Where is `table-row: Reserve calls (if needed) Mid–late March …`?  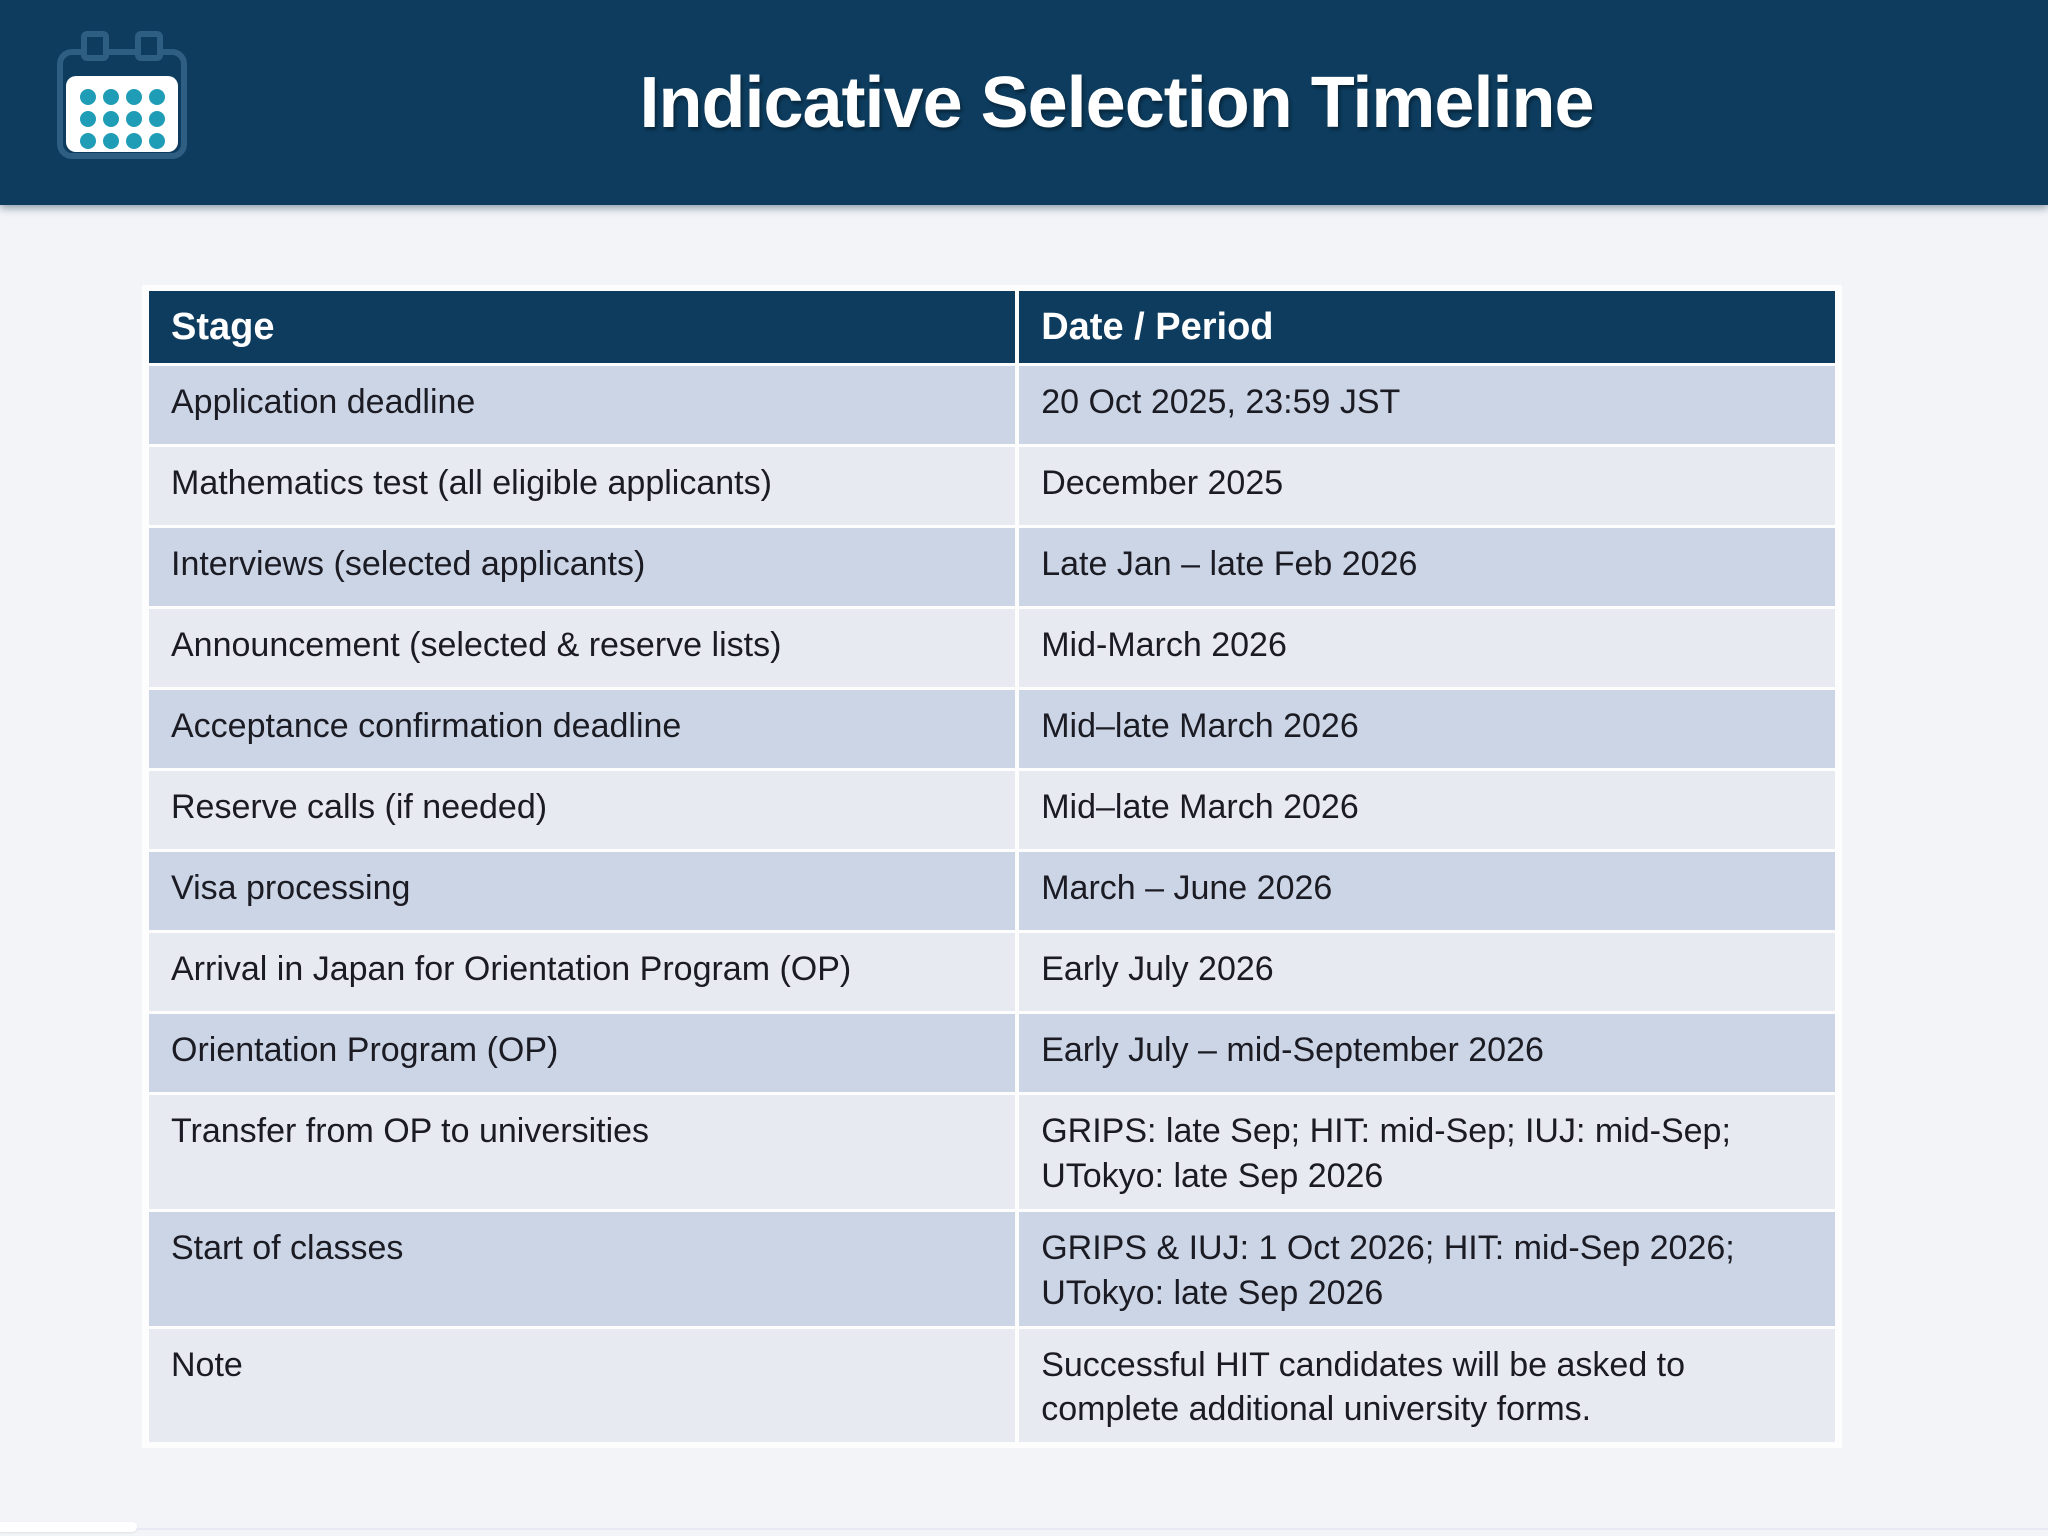 table-row: Reserve calls (if needed) Mid–late March … is located at coordinates (992, 810).